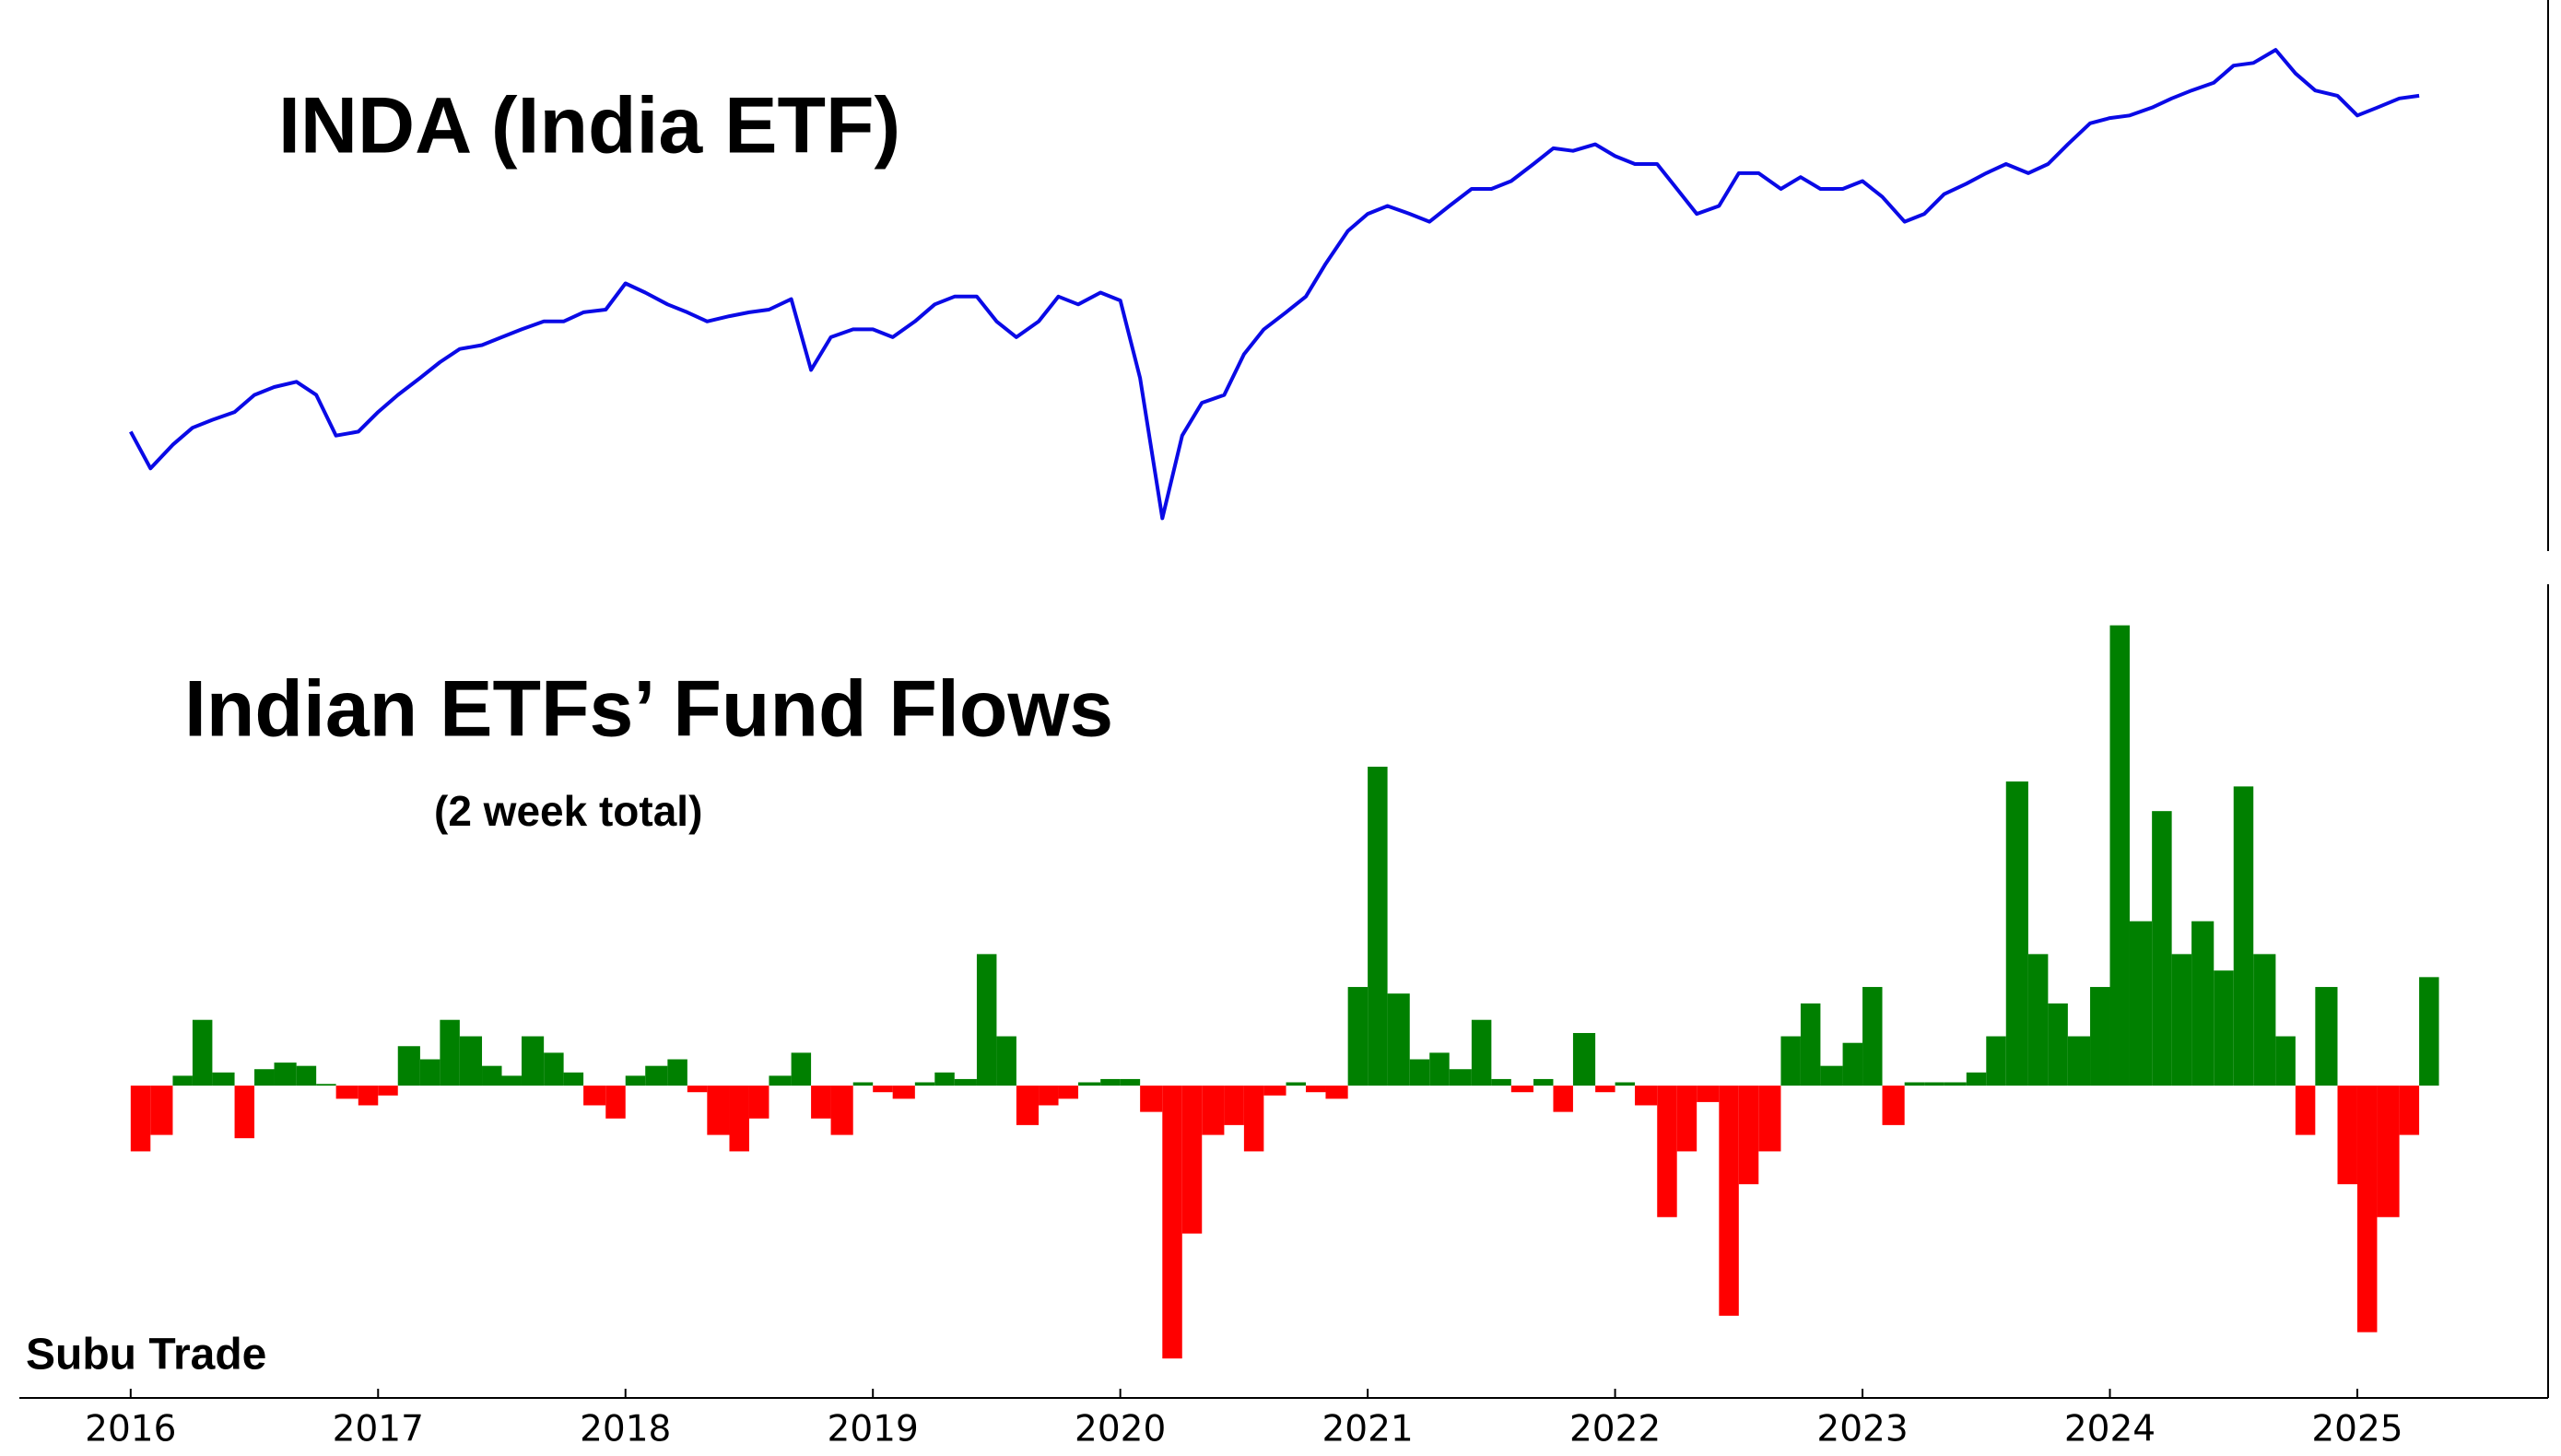 This screenshot has height=1456, width=2561. Describe the element at coordinates (626, 1429) in the screenshot. I see `x-tick-label: 2018` at that location.